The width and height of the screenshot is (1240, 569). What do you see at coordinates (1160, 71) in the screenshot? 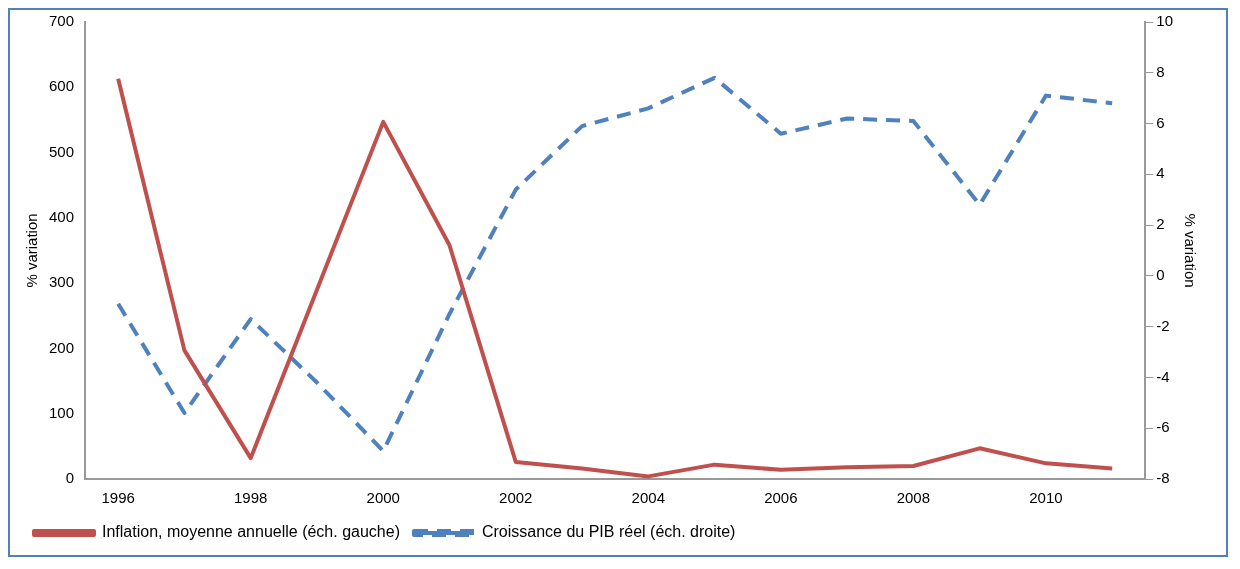
I see `y2-tick-label: 8` at bounding box center [1160, 71].